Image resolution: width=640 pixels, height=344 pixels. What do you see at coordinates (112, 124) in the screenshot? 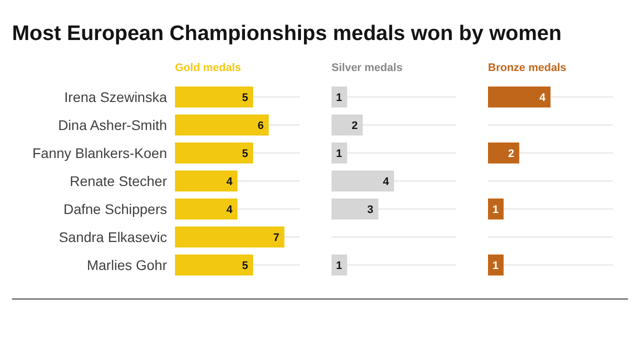
I see `y-tick-label: Dina Asher-Smith` at bounding box center [112, 124].